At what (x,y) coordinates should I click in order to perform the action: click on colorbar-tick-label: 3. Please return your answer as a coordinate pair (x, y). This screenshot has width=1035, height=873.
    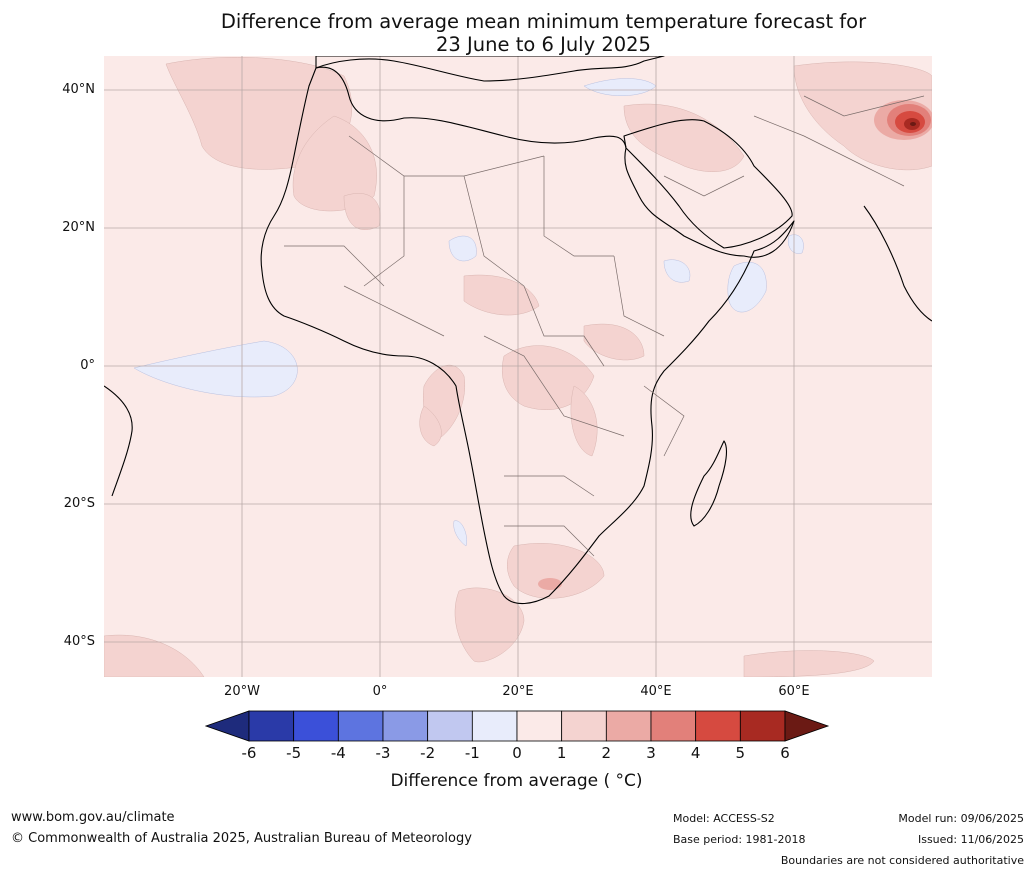
    Looking at the image, I should click on (651, 753).